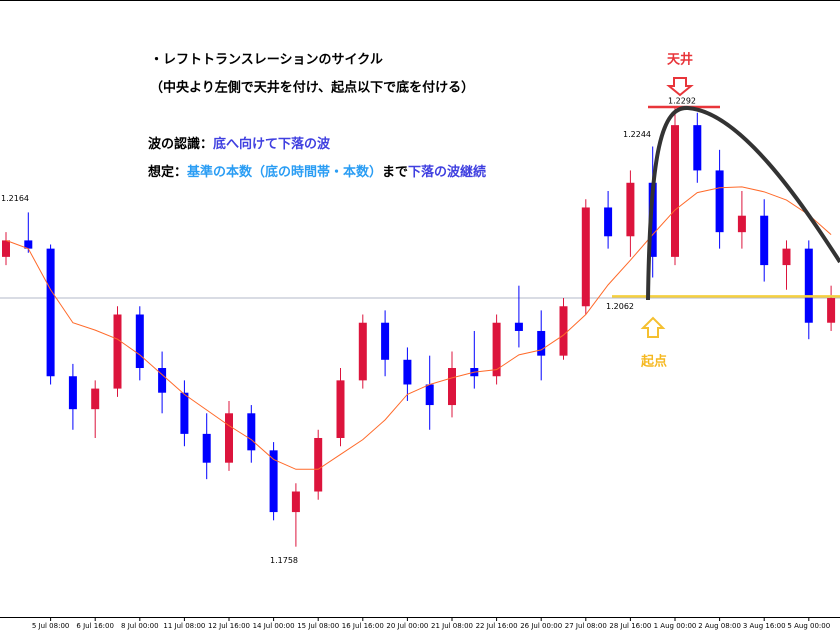 This screenshot has width=840, height=630. What do you see at coordinates (95, 626) in the screenshot?
I see `x-tick-label: 6 Jul 16:00` at bounding box center [95, 626].